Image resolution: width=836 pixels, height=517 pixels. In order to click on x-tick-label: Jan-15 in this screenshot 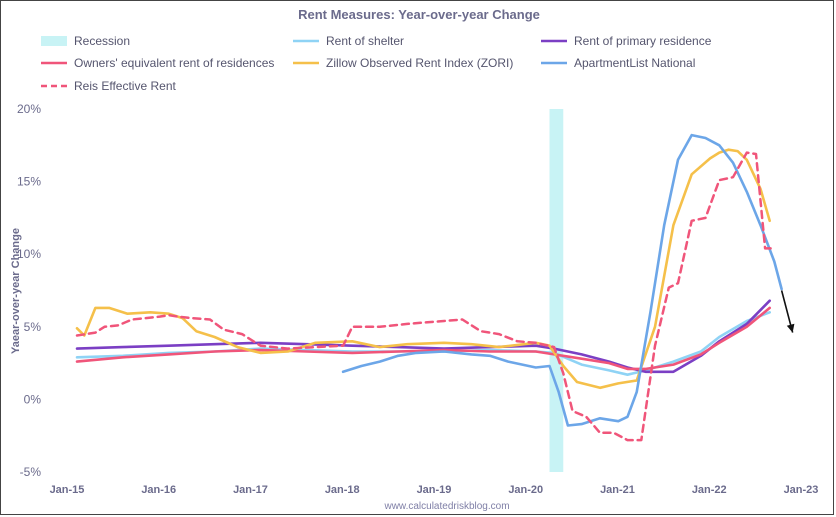, I will do `click(67, 490)`.